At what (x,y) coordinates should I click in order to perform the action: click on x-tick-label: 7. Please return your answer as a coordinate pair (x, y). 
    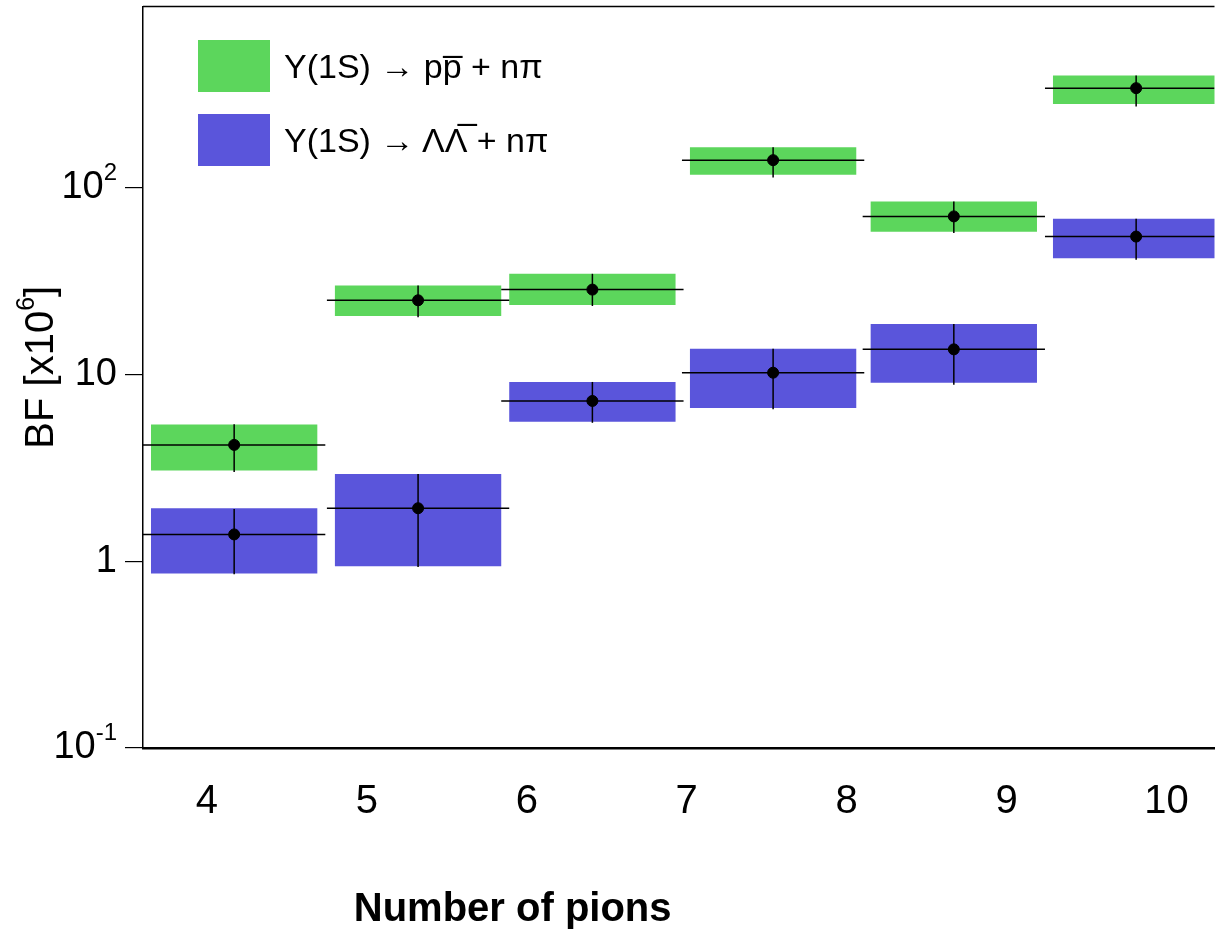
    Looking at the image, I should click on (686, 799).